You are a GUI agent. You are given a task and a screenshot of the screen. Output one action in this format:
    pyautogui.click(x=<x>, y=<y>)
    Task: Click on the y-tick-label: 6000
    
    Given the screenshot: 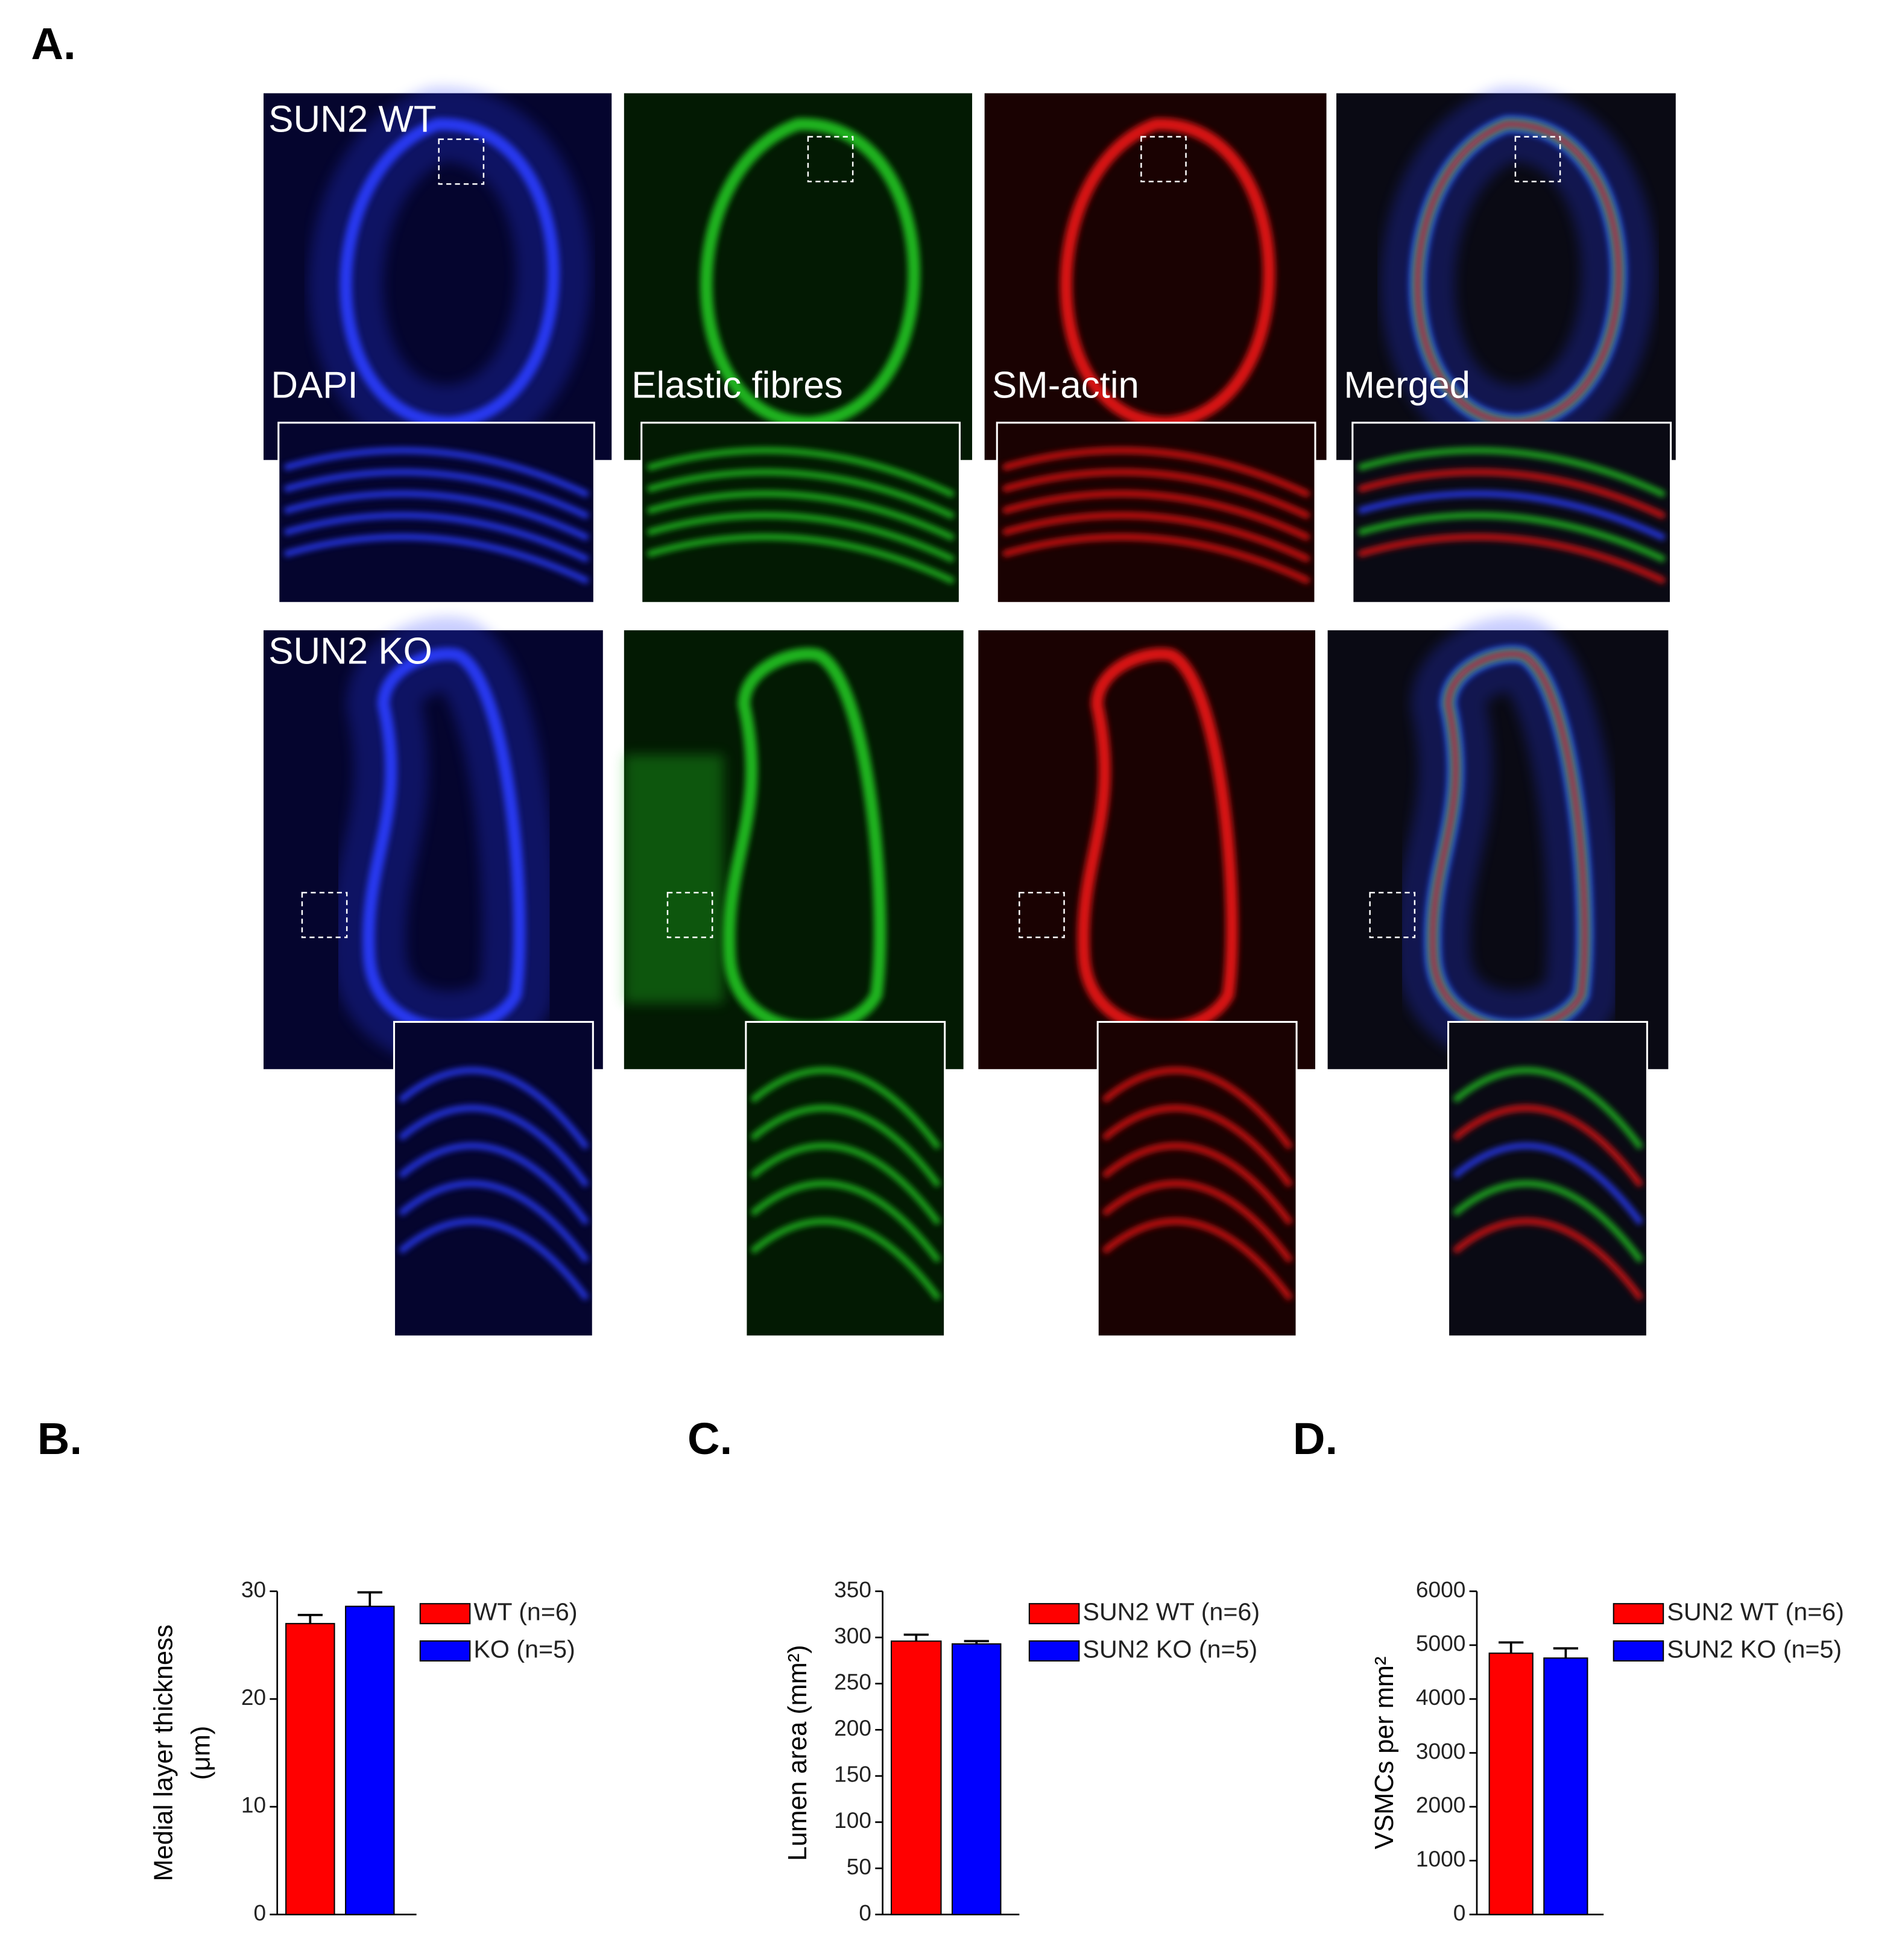 What is the action you would take?
    pyautogui.click(x=1441, y=1589)
    